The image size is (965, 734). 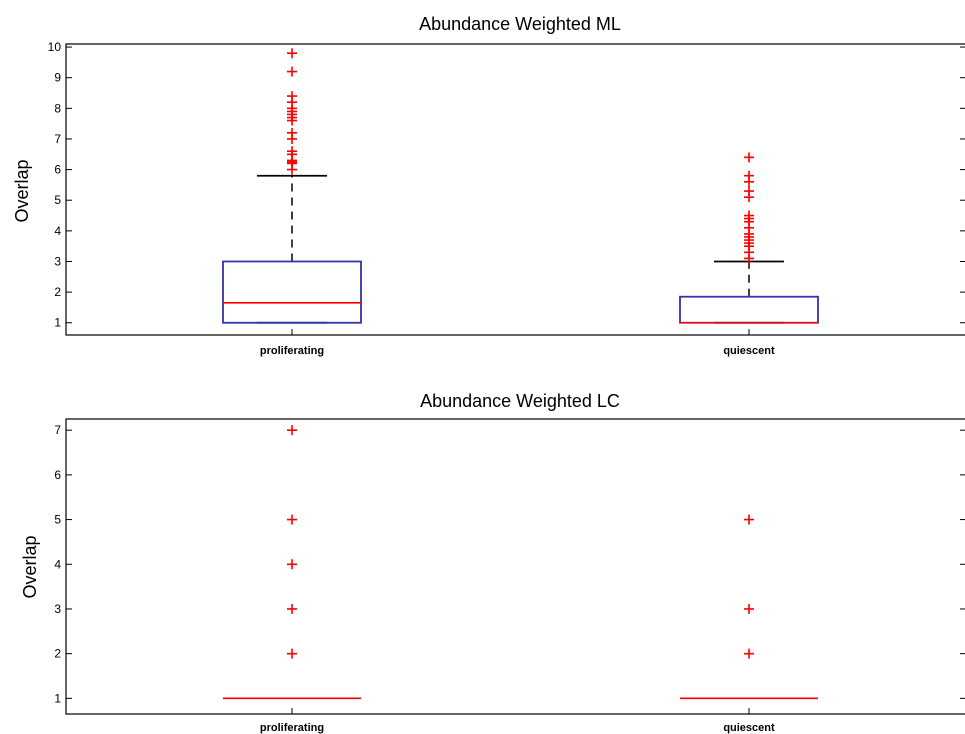 I want to click on y-tick-label: 9, so click(x=57, y=78).